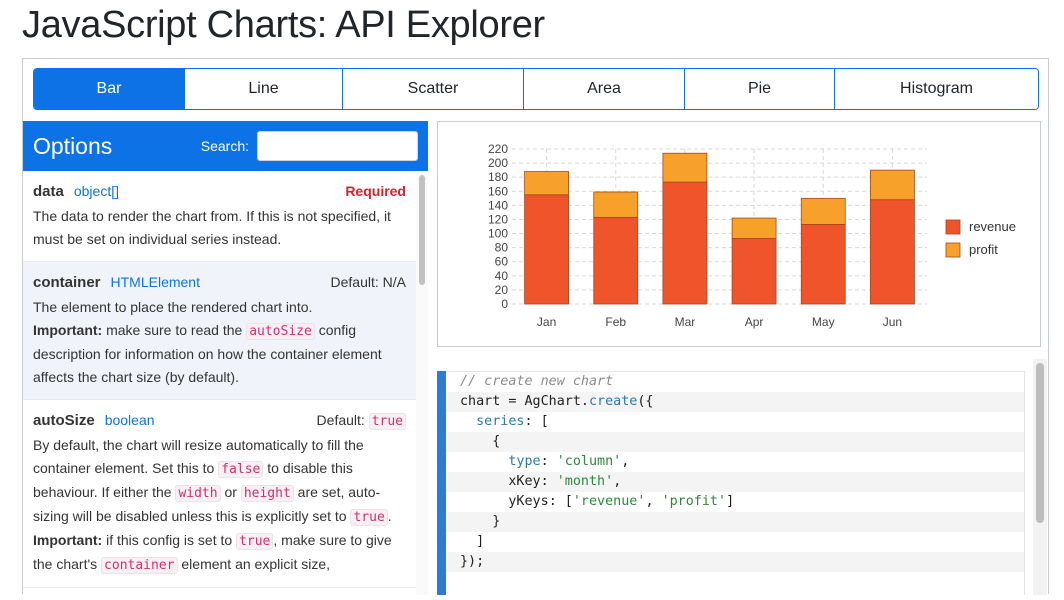 The height and width of the screenshot is (600, 1064). What do you see at coordinates (264, 89) in the screenshot?
I see `tab-line: Line` at bounding box center [264, 89].